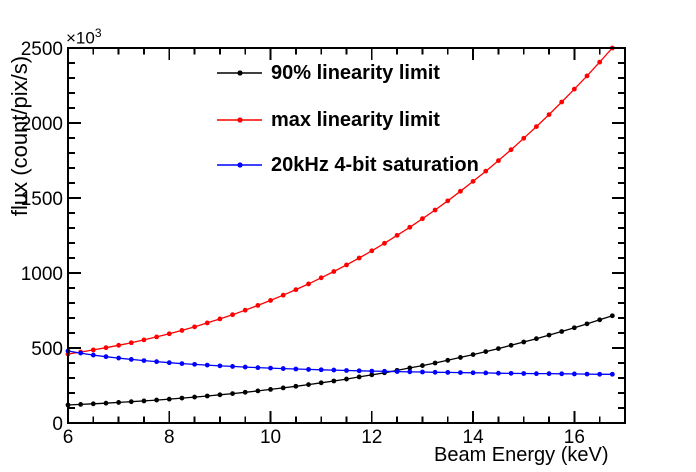 The width and height of the screenshot is (696, 472). What do you see at coordinates (42, 124) in the screenshot?
I see `y-tick-label: 2000` at bounding box center [42, 124].